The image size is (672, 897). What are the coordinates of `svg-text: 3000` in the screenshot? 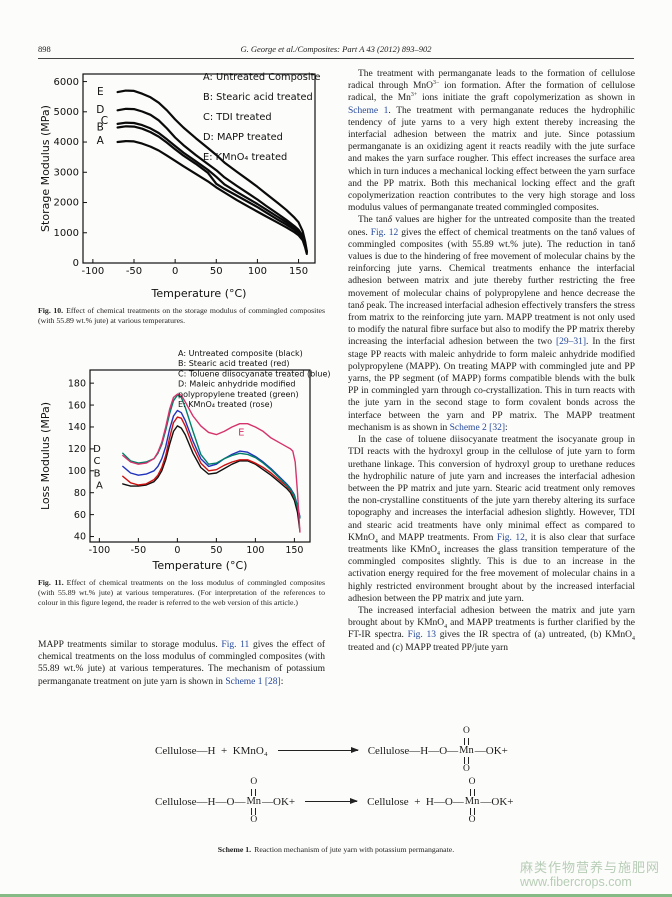 It's located at (66, 172).